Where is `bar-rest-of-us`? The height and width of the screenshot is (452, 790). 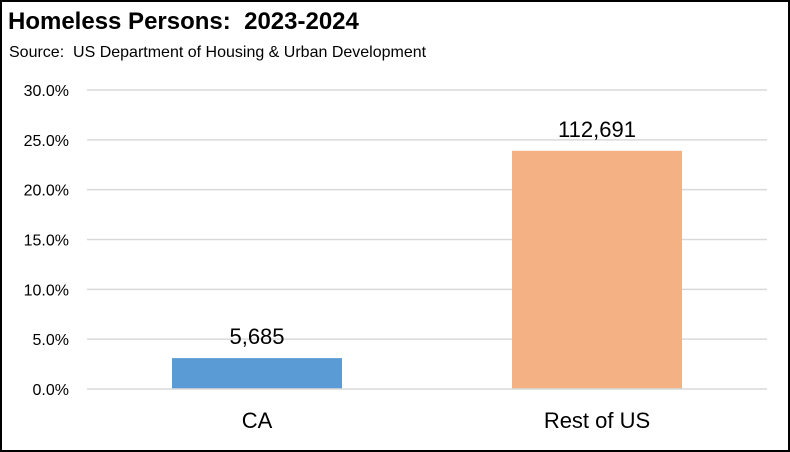 bar-rest-of-us is located at coordinates (597, 269).